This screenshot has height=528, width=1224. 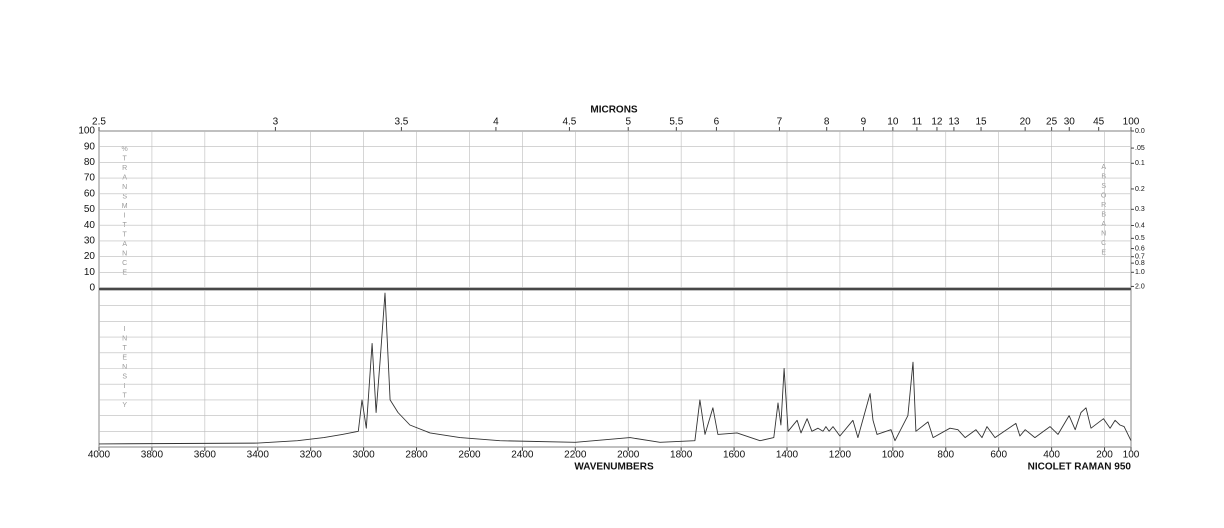 What do you see at coordinates (1140, 209) in the screenshot?
I see `y2-tick-label: 0.3` at bounding box center [1140, 209].